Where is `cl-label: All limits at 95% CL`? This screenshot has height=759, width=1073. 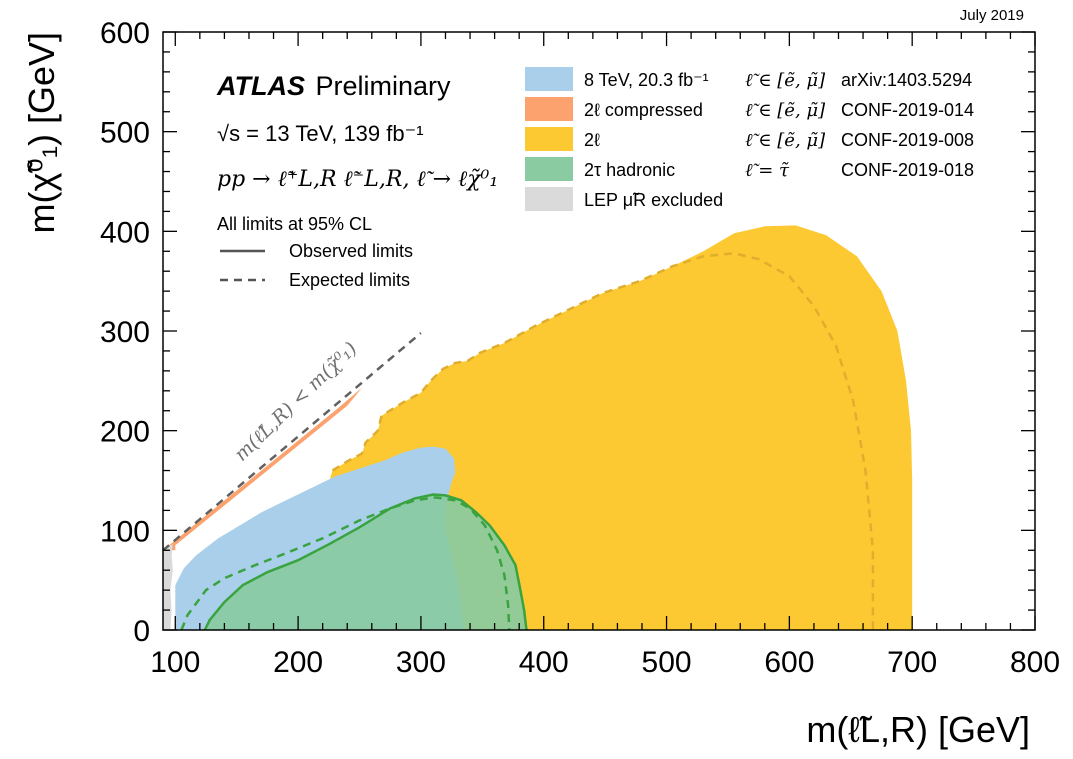
cl-label: All limits at 95% CL is located at coordinates (294, 224).